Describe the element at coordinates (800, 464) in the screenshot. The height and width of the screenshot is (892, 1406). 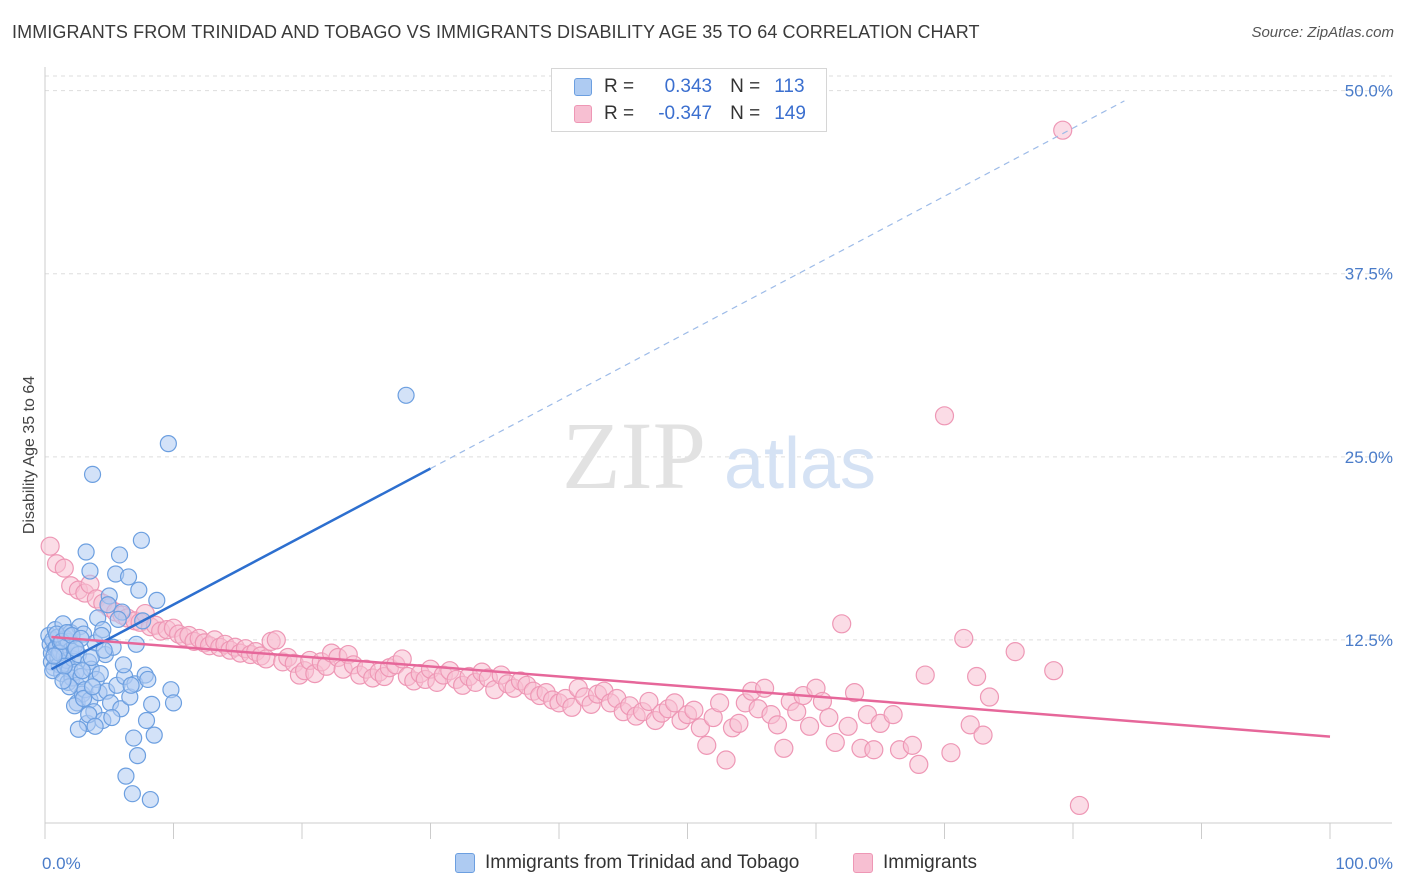
I see `watermark-atlas: atlas` at that location.